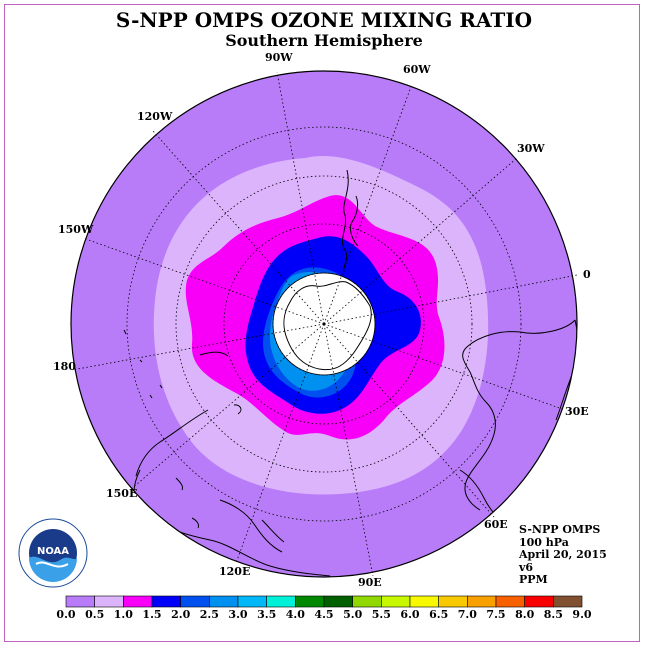 The image size is (648, 648). I want to click on colorbar-tick-label: 3.0, so click(238, 614).